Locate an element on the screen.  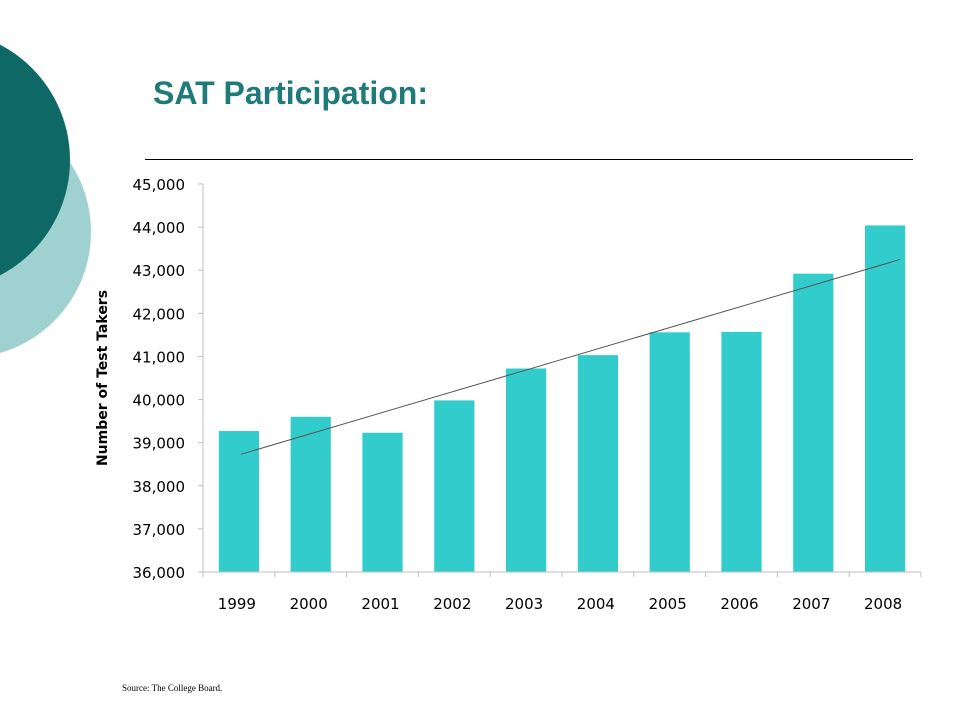
x-tick-label: 2008 is located at coordinates (883, 604).